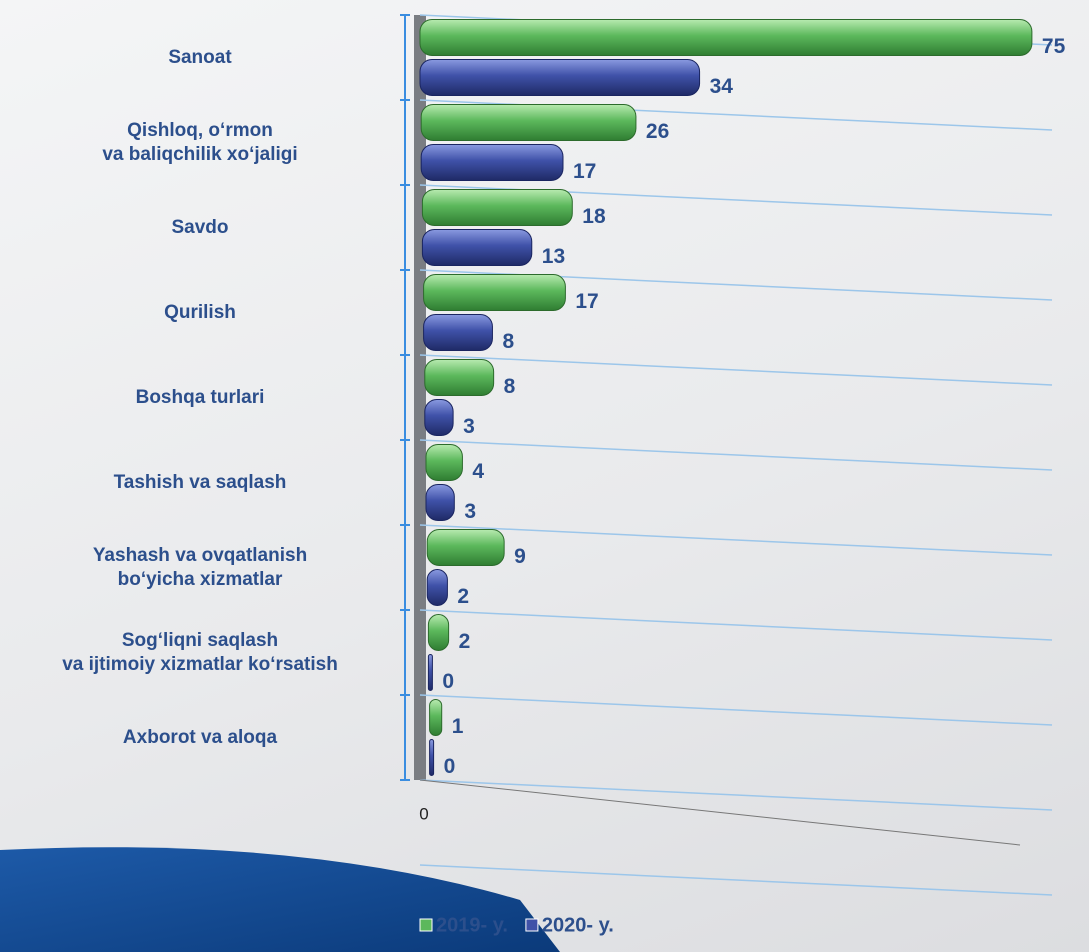  What do you see at coordinates (722, 86) in the screenshot?
I see `value-label: 34` at bounding box center [722, 86].